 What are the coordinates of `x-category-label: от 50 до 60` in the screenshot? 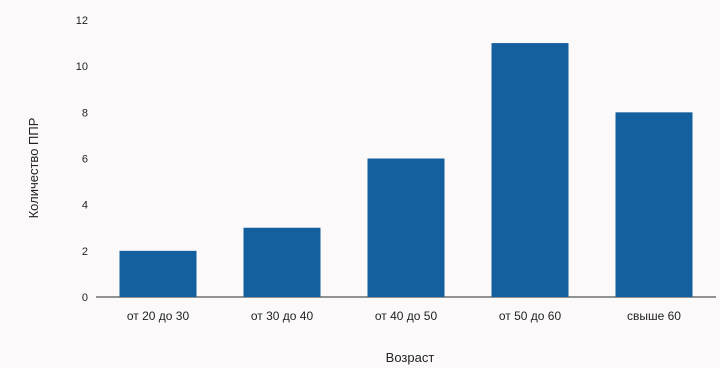 It's located at (530, 316).